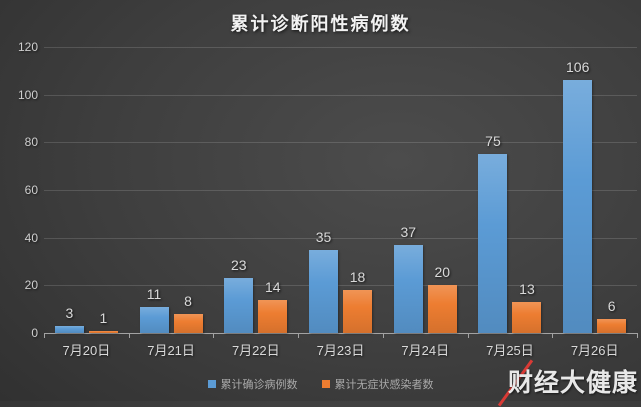 This screenshot has width=641, height=407. I want to click on bar-asymptomatic: 18, so click(358, 301).